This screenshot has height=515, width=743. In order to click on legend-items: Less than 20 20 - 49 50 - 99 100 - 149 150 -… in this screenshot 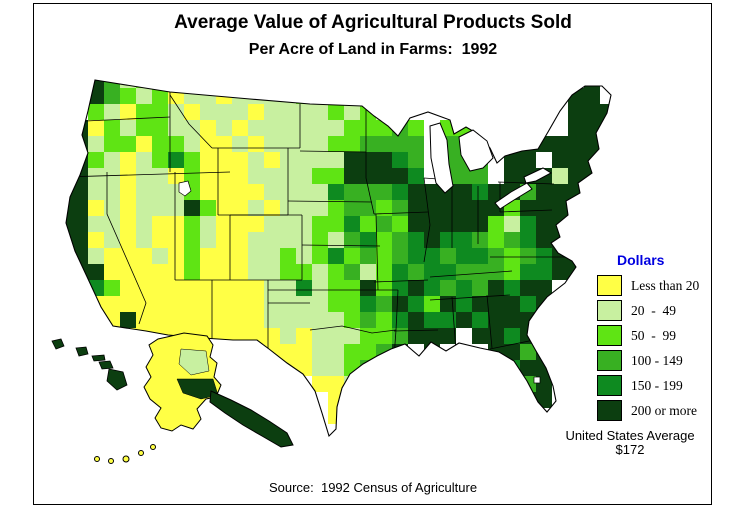, I will do `click(655, 348)`.